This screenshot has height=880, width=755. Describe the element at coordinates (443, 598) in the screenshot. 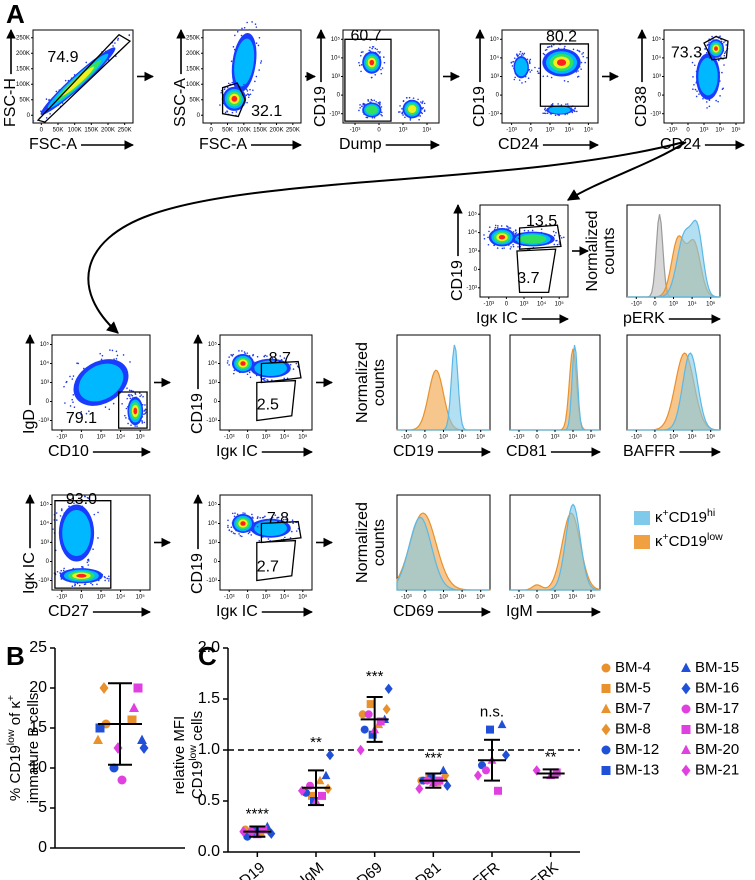

I see `x-tick-label: 10³` at that location.